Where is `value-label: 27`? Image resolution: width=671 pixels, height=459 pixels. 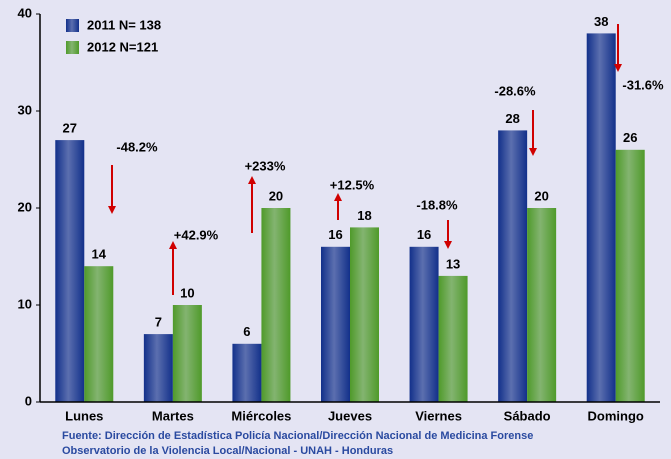 value-label: 27 is located at coordinates (70, 128).